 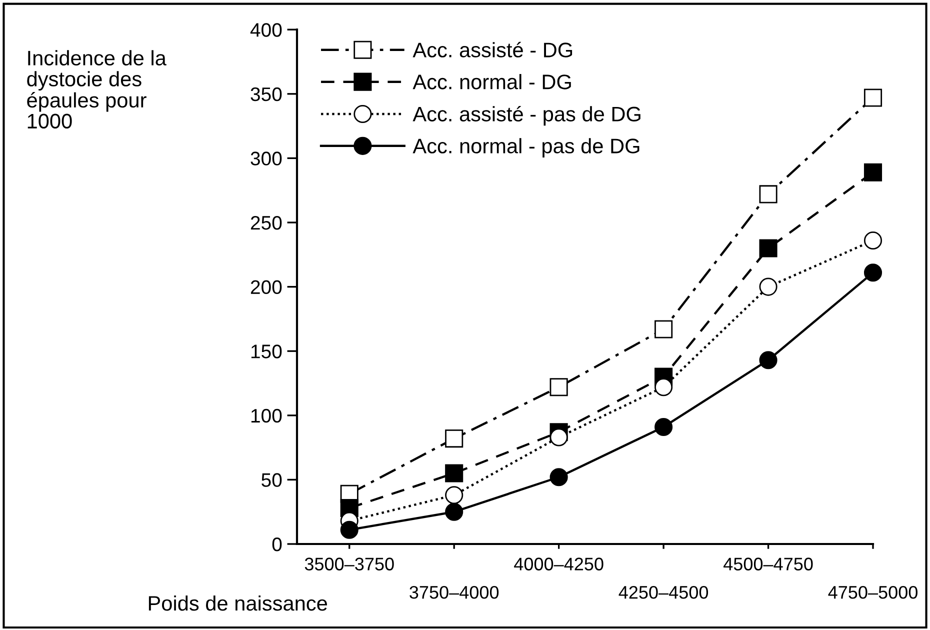 What do you see at coordinates (277, 544) in the screenshot?
I see `y-tick-label: 0` at bounding box center [277, 544].